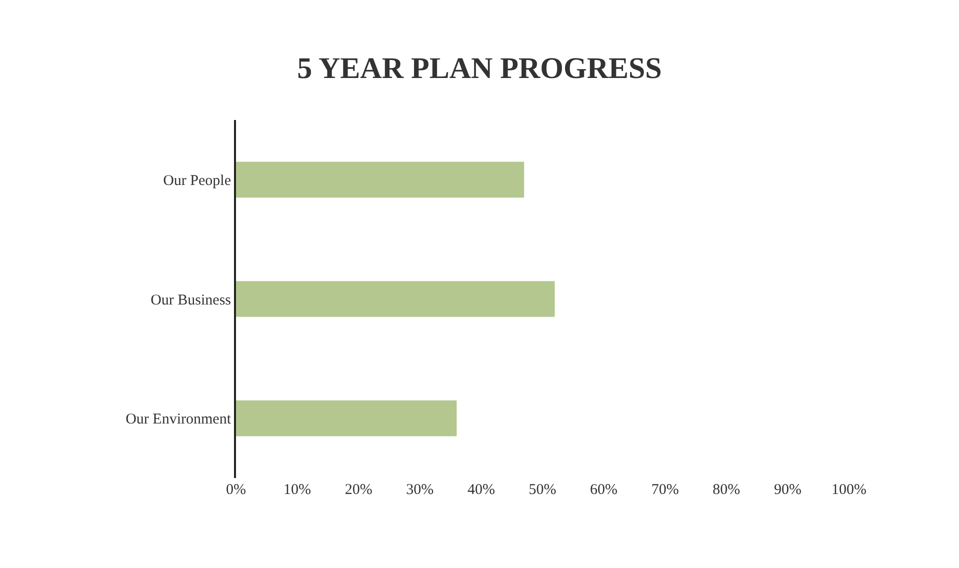  Describe the element at coordinates (420, 490) in the screenshot. I see `x-tick-label: 30%` at that location.